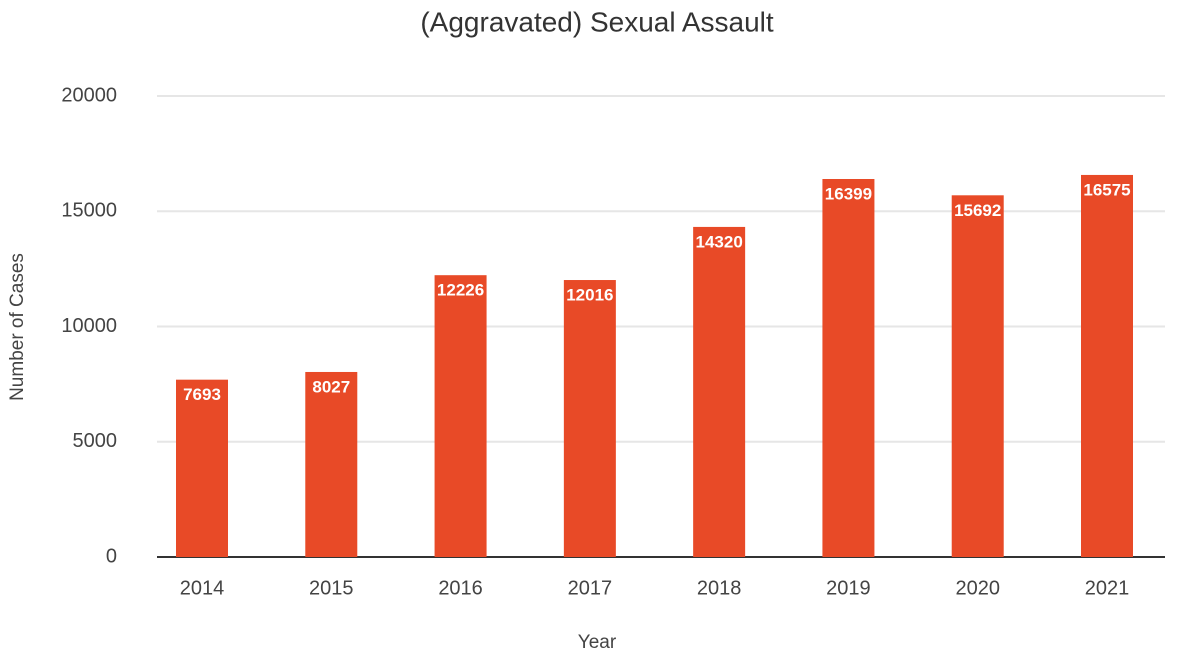 This screenshot has height=654, width=1189. What do you see at coordinates (1106, 189) in the screenshot?
I see `data-label: 16575` at bounding box center [1106, 189].